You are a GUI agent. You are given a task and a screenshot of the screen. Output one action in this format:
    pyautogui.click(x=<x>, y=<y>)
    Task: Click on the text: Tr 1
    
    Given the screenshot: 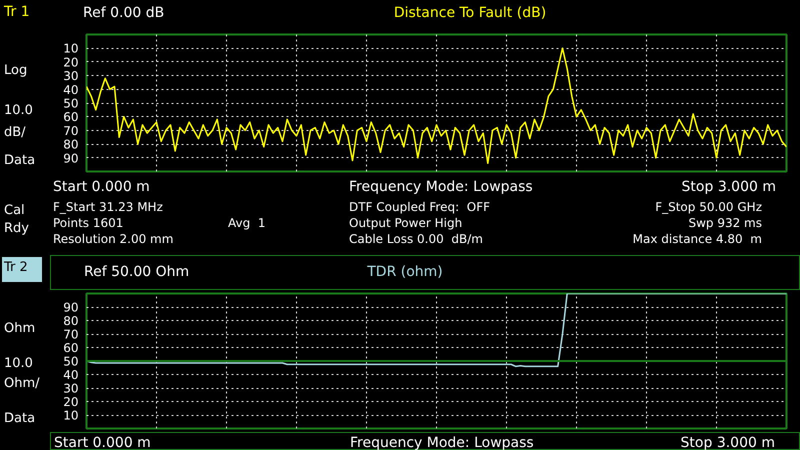 What is the action you would take?
    pyautogui.click(x=17, y=12)
    